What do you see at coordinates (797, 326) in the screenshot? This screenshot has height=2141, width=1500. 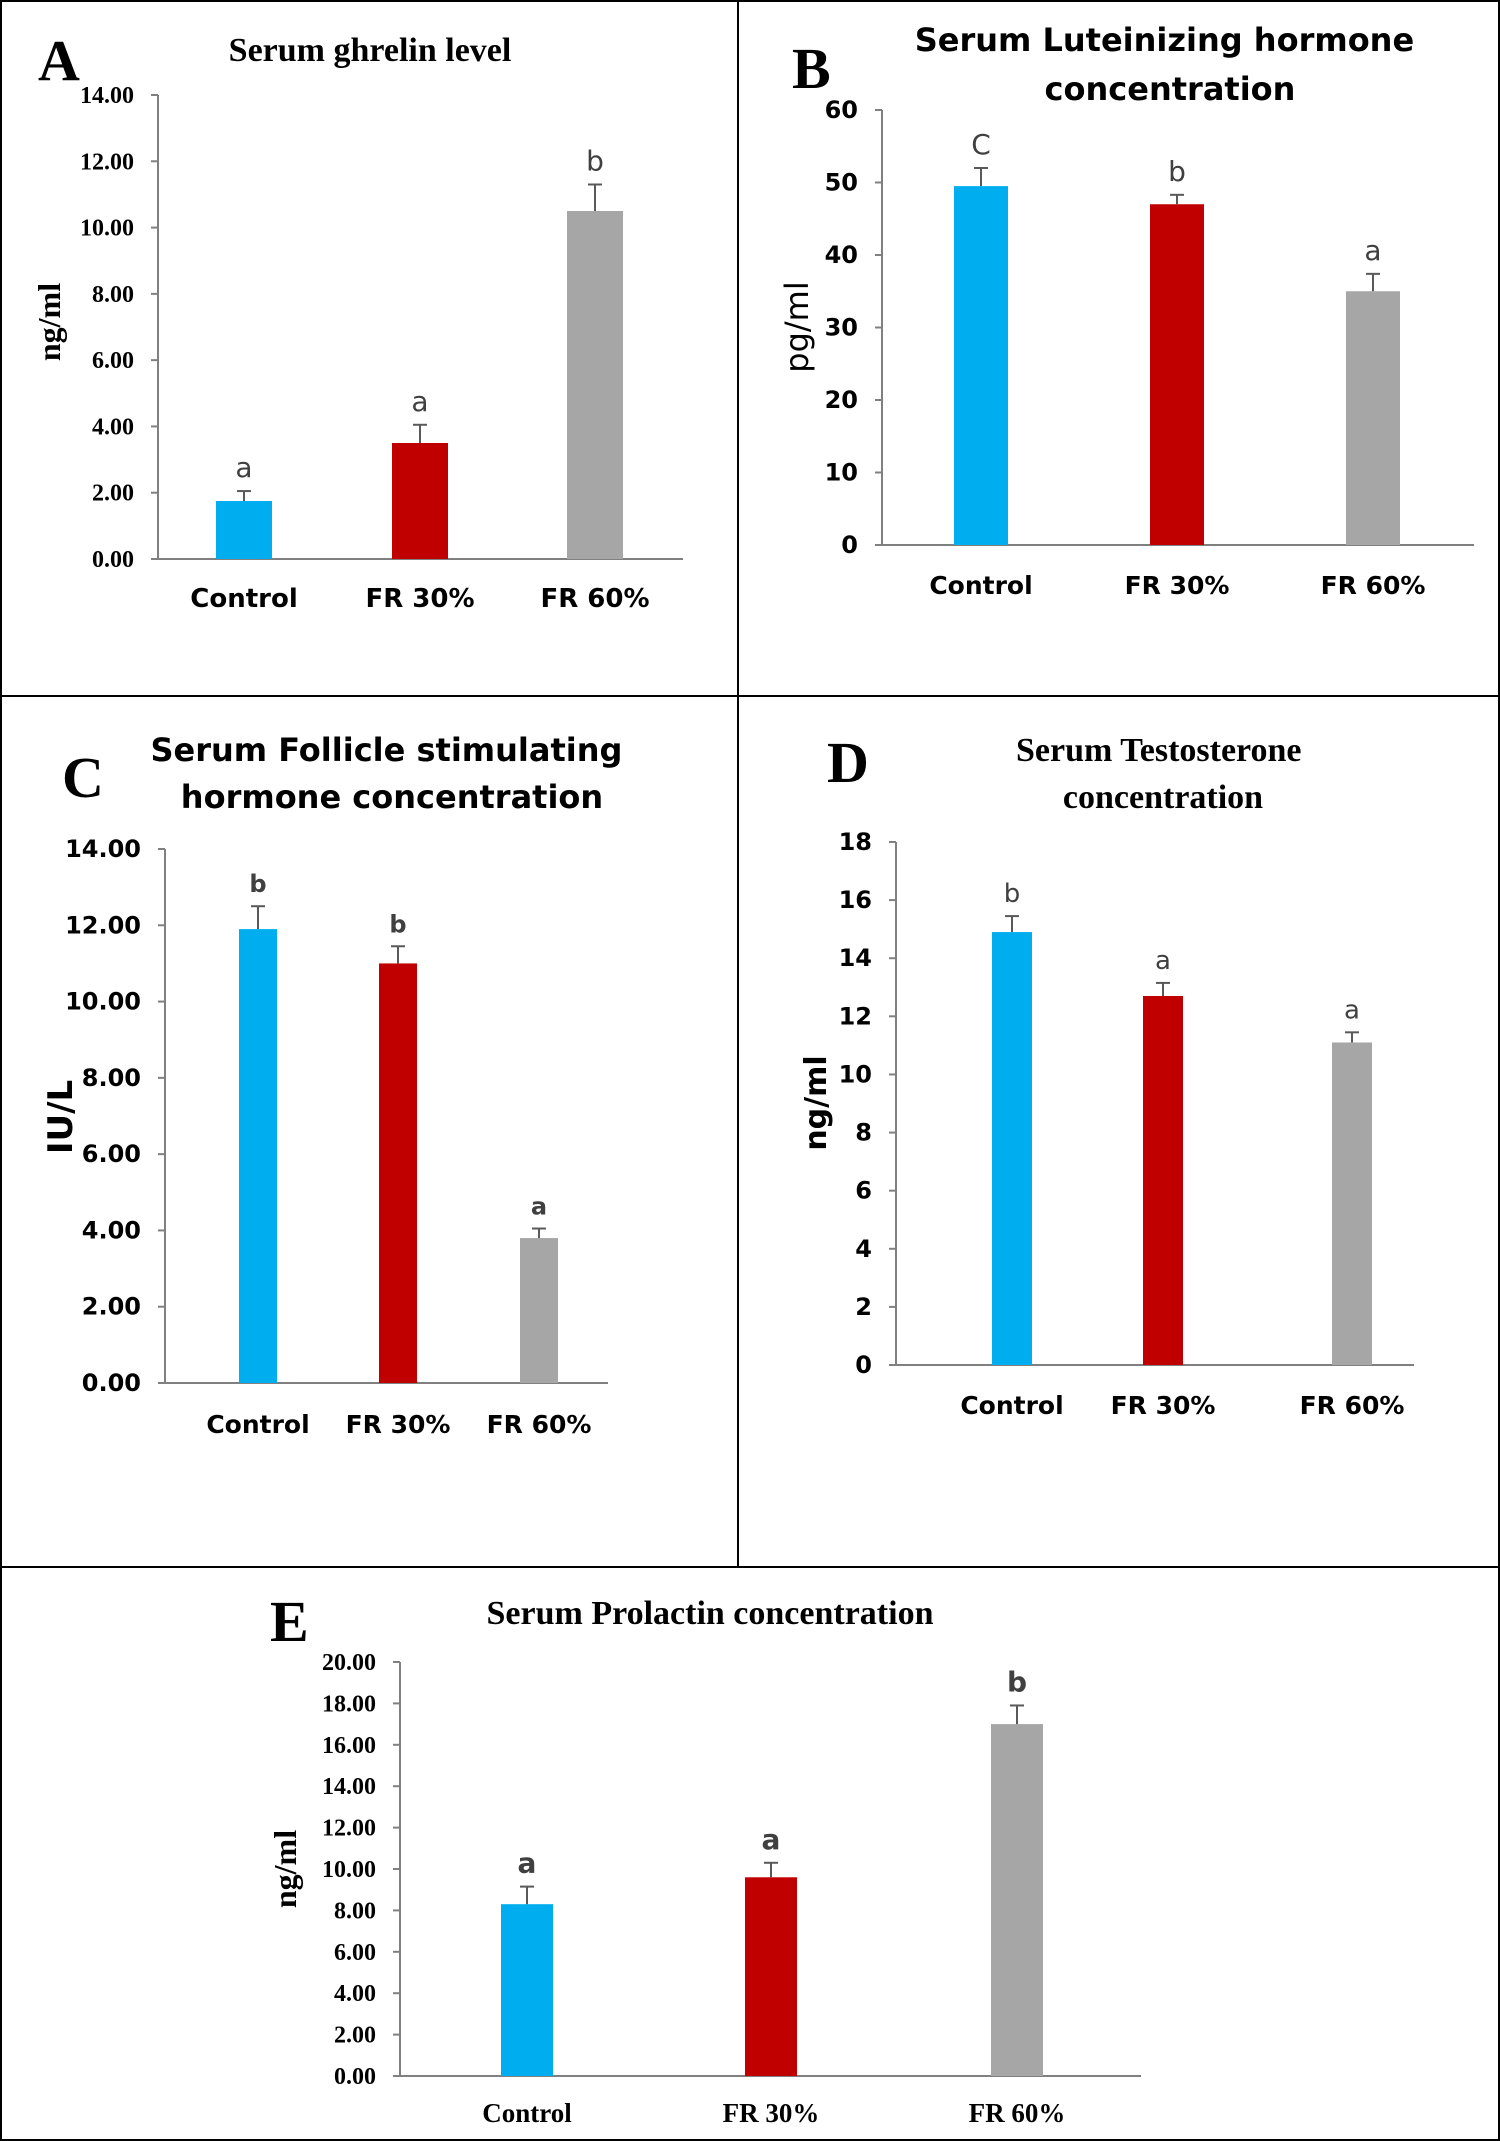 I see `y-axis-label-b: pg/ml` at bounding box center [797, 326].